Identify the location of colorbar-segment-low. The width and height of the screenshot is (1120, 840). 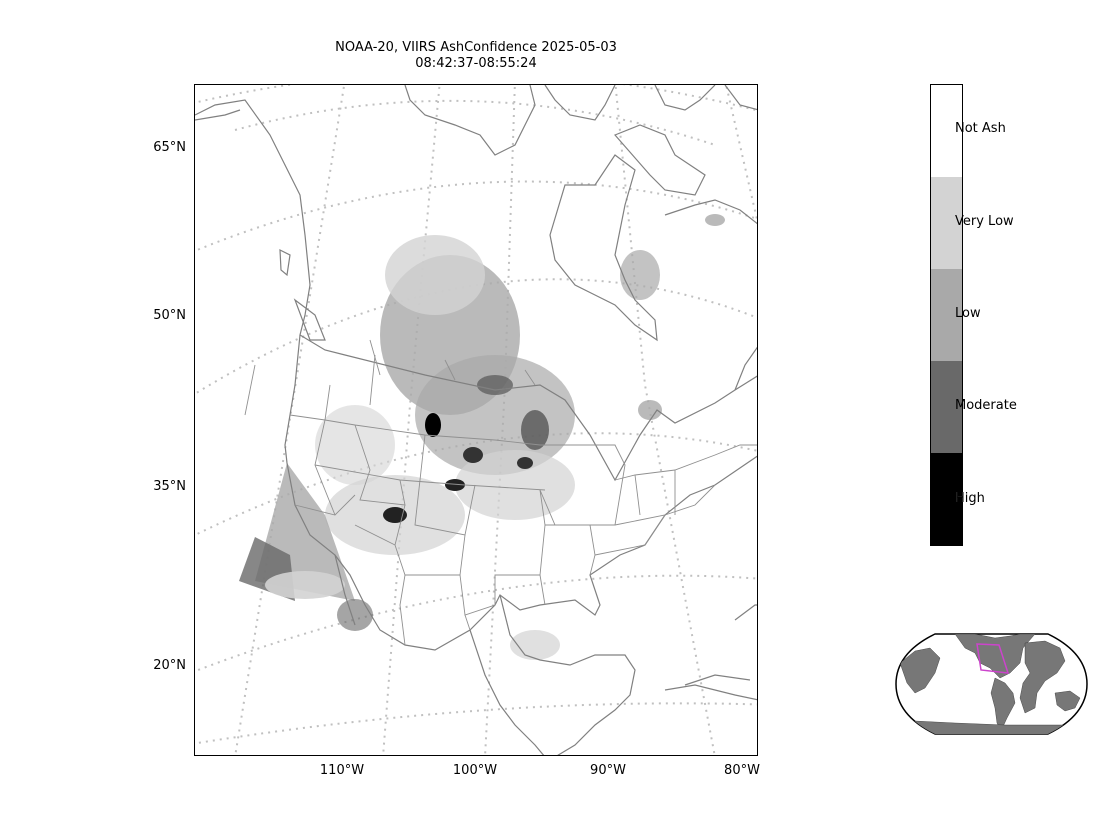
(946, 315).